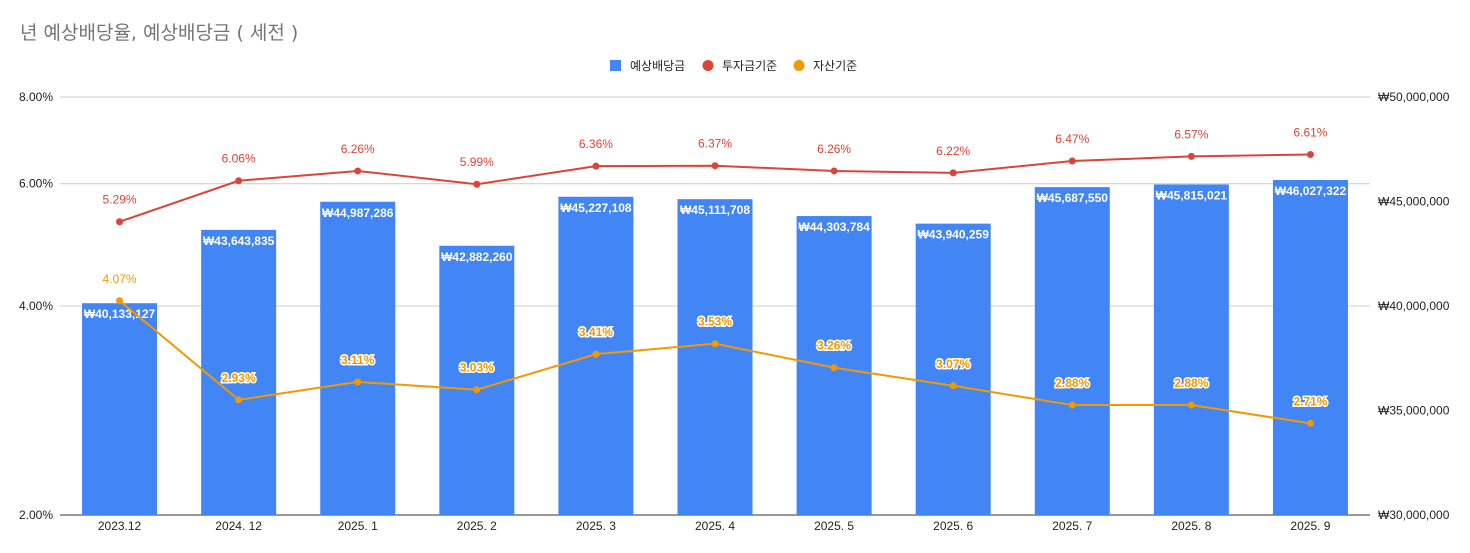 This screenshot has height=553, width=1470. What do you see at coordinates (615, 65) in the screenshot?
I see `legend-bar-swatch` at bounding box center [615, 65].